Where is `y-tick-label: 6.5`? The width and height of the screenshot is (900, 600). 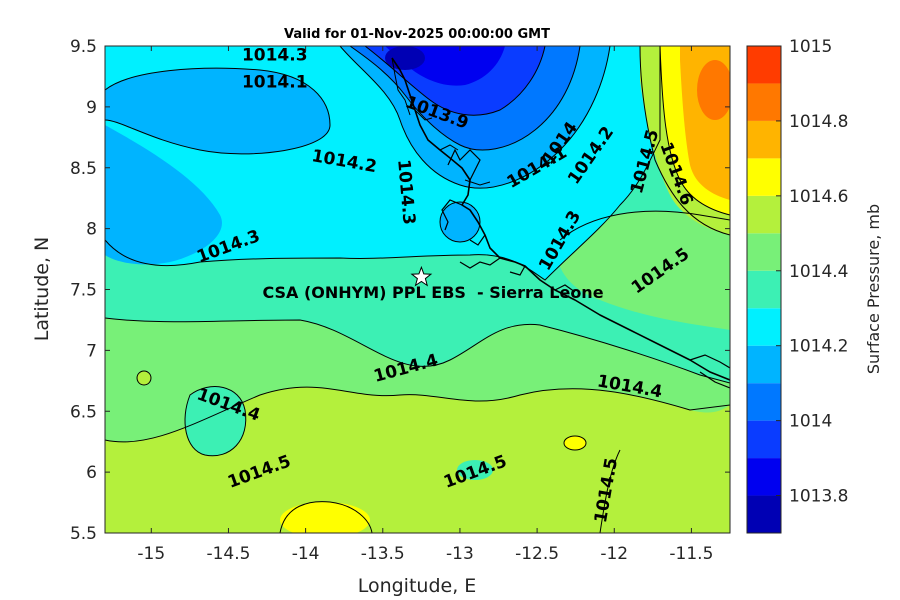
y-tick-label: 6.5 is located at coordinates (83, 412).